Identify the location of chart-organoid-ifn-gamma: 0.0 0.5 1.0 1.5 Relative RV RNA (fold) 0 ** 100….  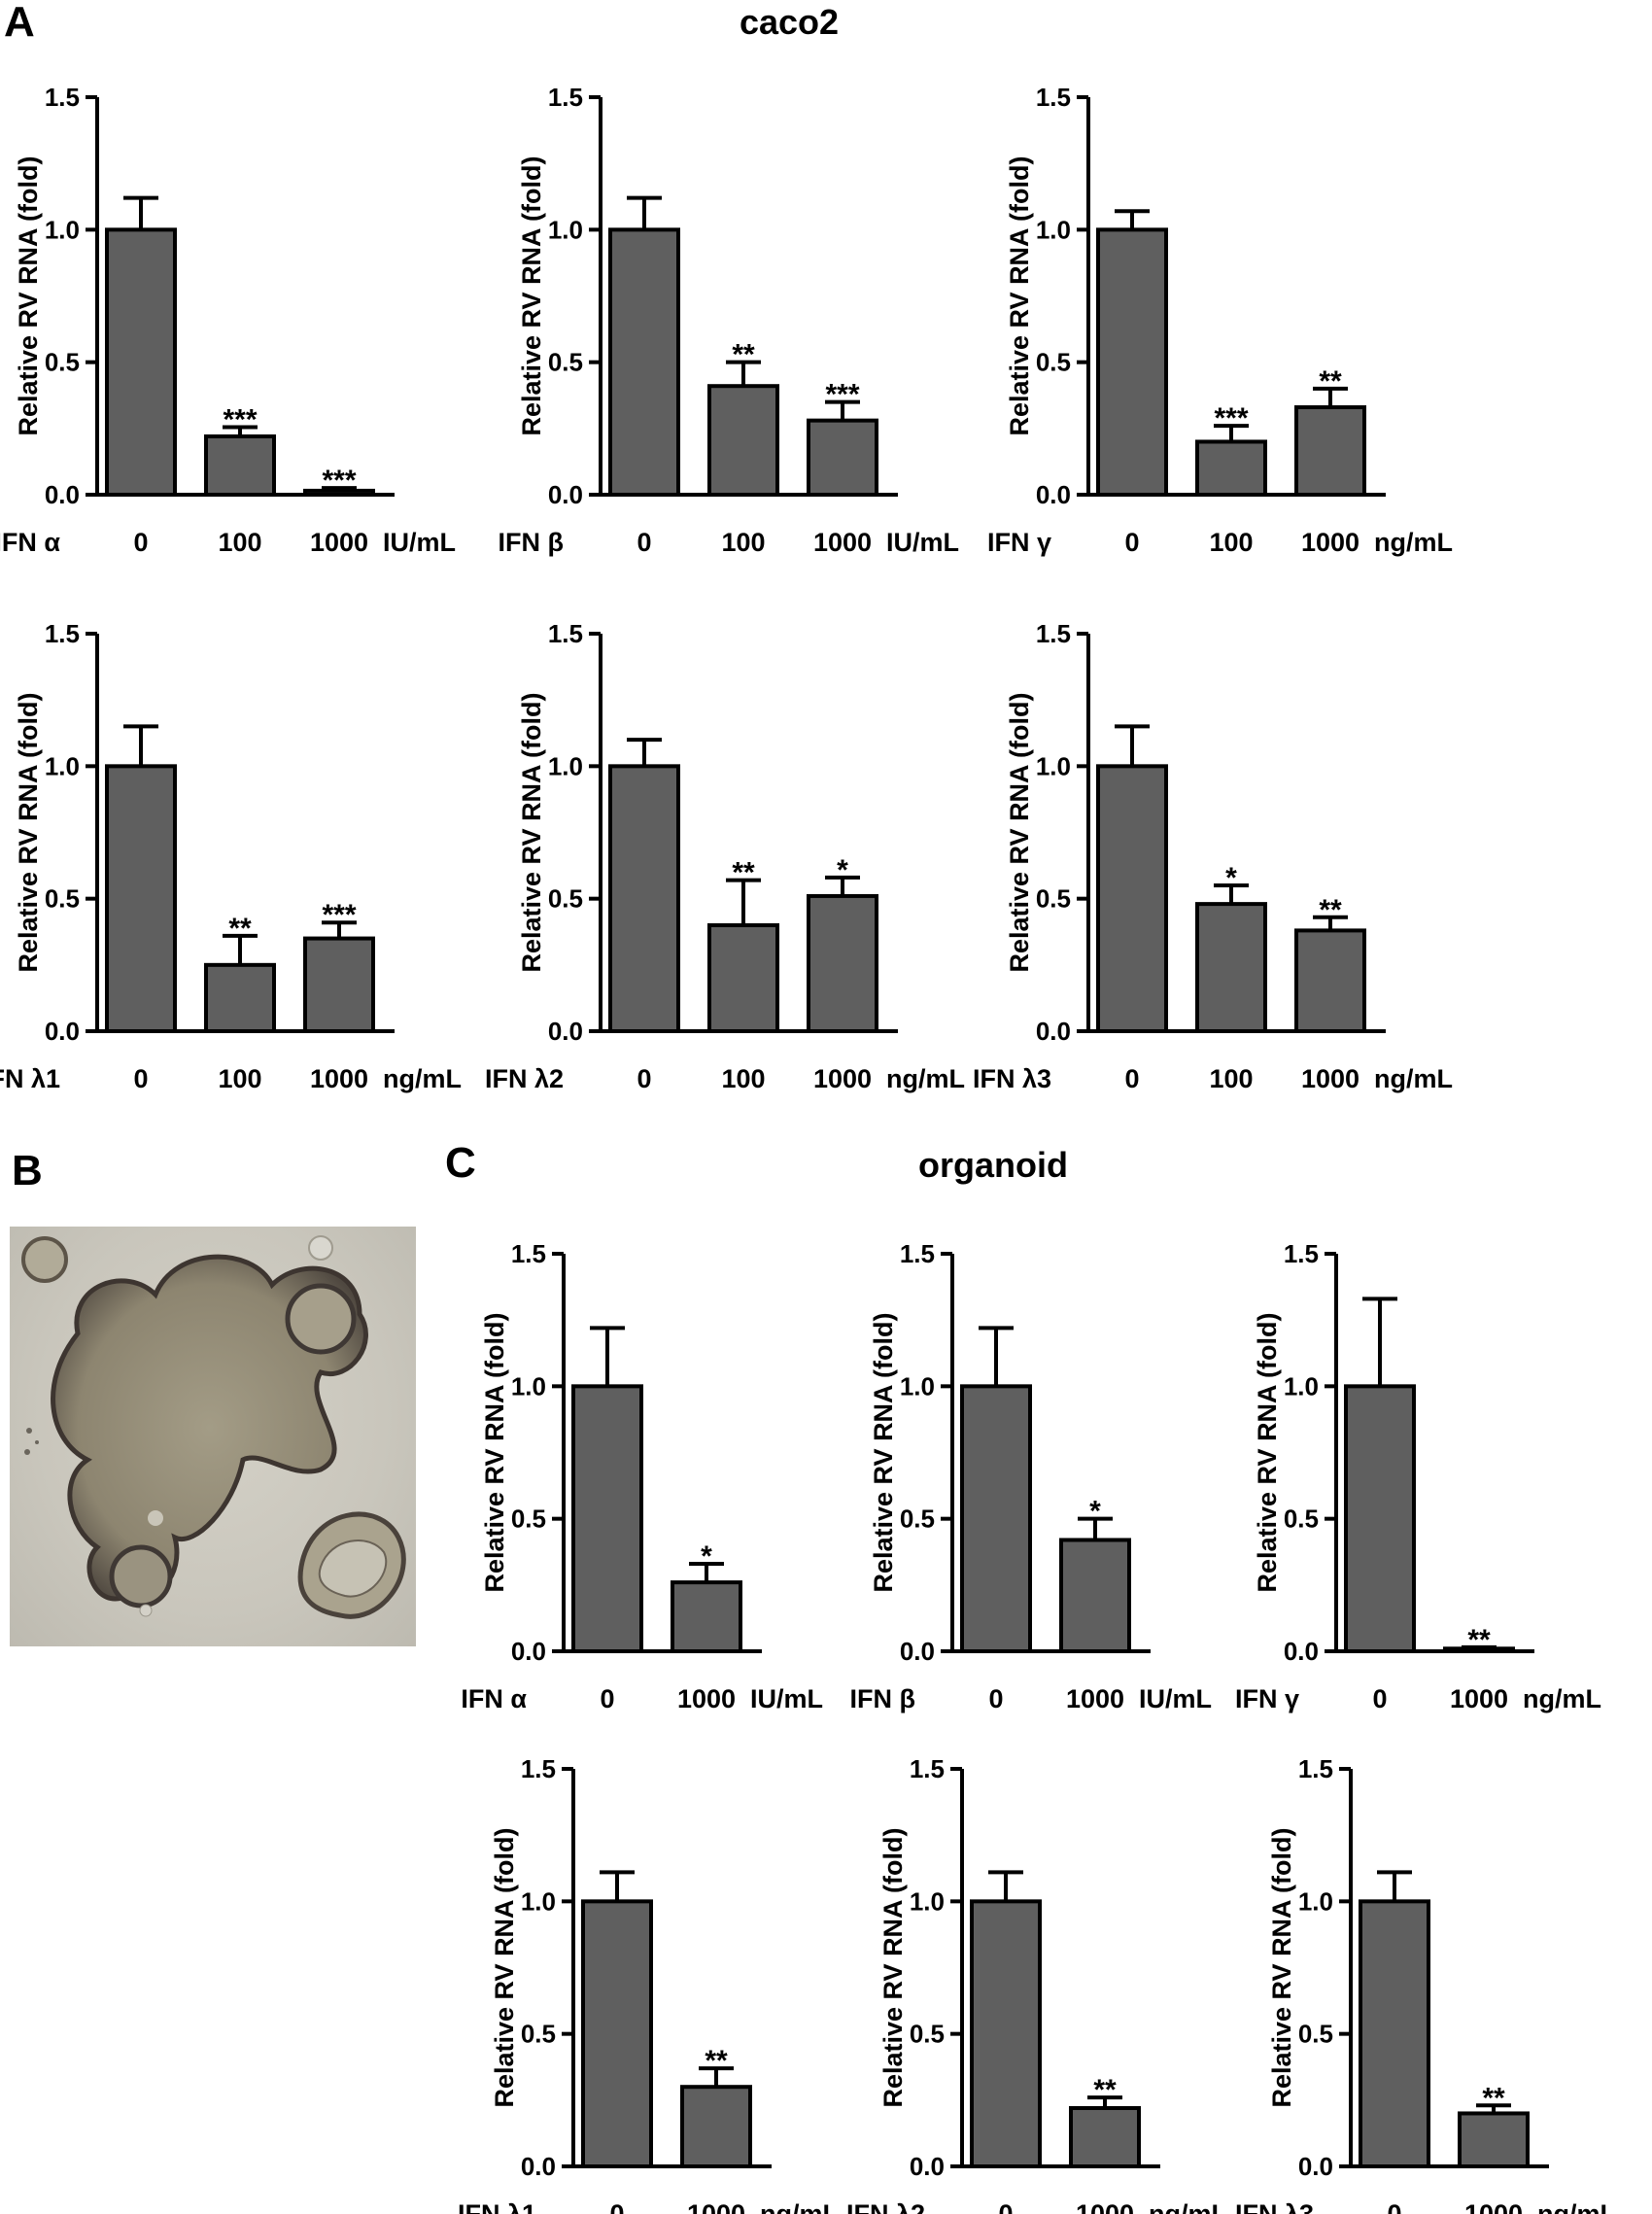
(1418, 1476).